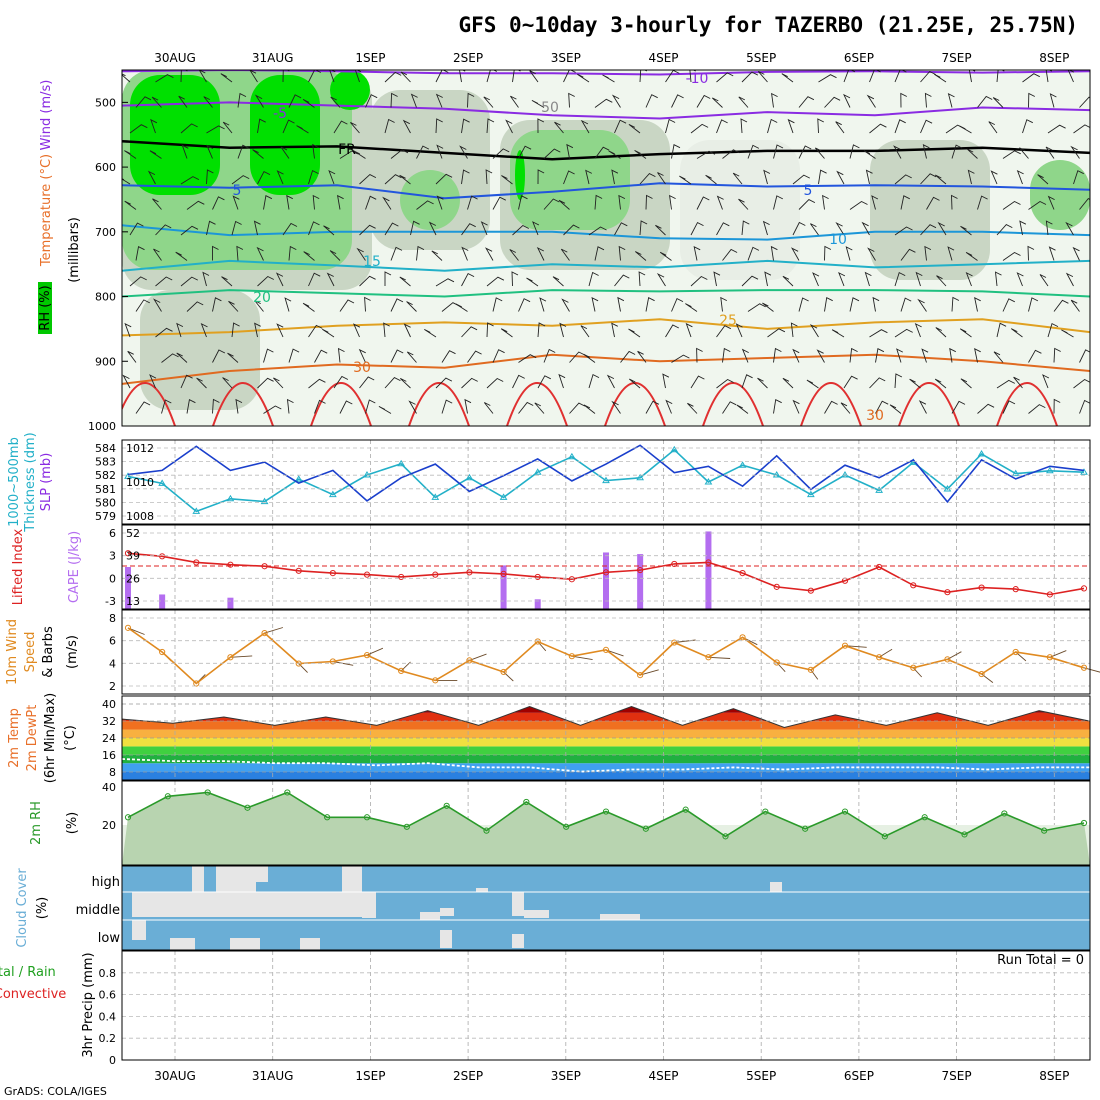 The image size is (1100, 1100). Describe the element at coordinates (109, 704) in the screenshot. I see `temp-tick: 40` at that location.